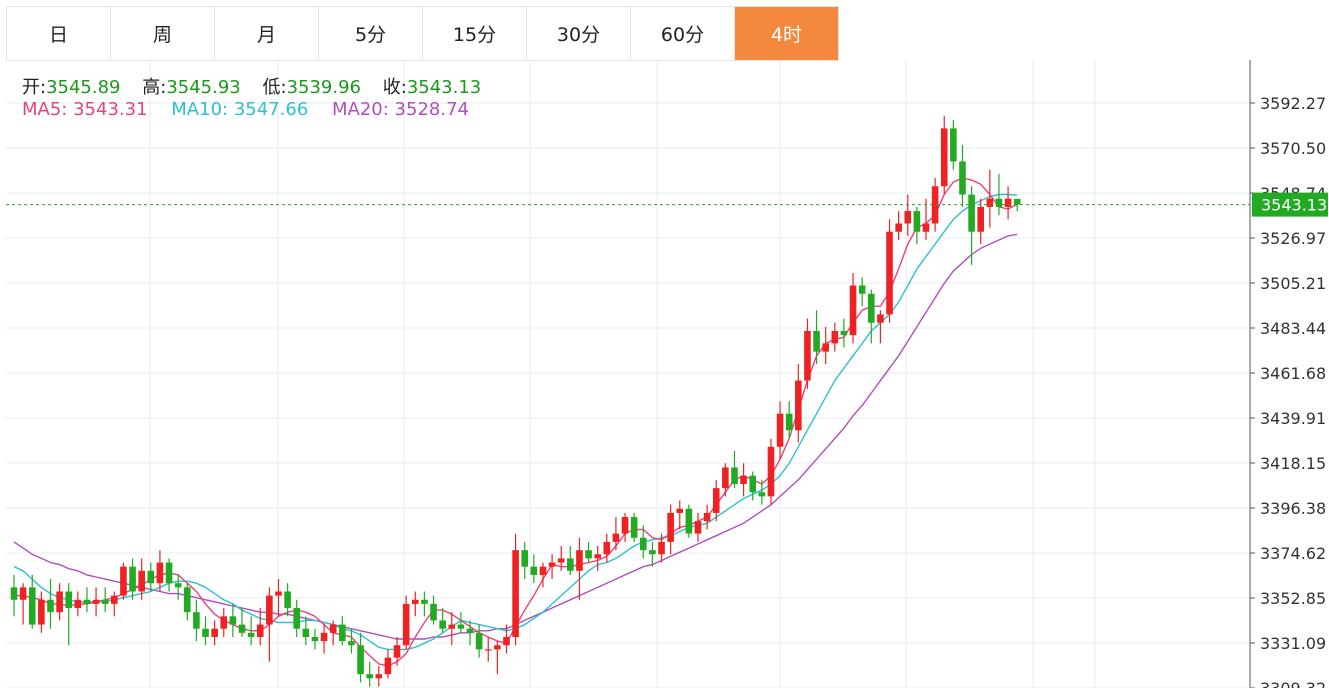 This screenshot has height=688, width=1329. Describe the element at coordinates (371, 33) in the screenshot. I see `tab-5min: 5分` at that location.